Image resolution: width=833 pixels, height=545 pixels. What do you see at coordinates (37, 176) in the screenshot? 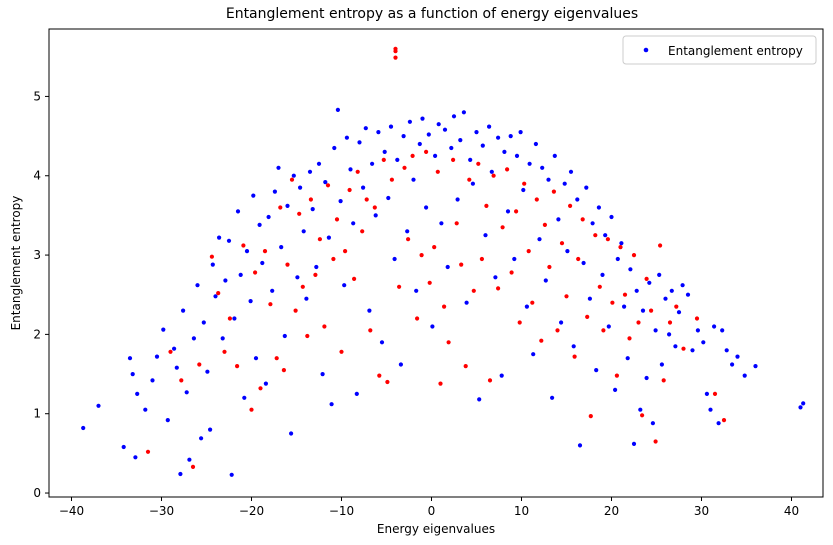
I see `y-tick-label: 4` at bounding box center [37, 176].